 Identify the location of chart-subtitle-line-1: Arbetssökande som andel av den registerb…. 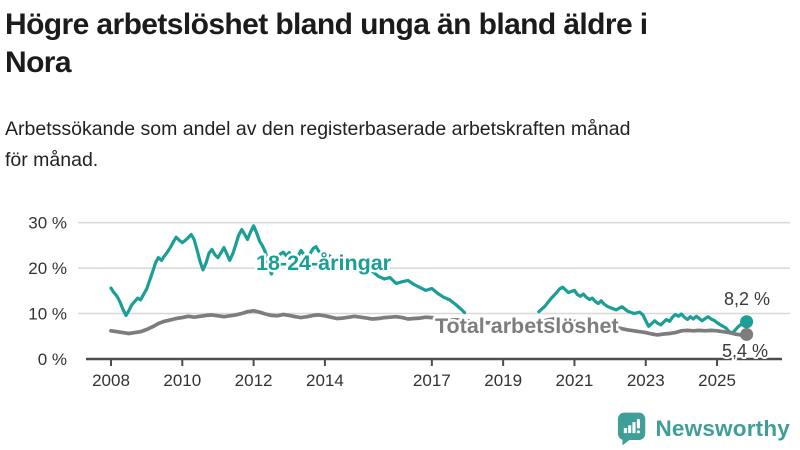
(318, 129).